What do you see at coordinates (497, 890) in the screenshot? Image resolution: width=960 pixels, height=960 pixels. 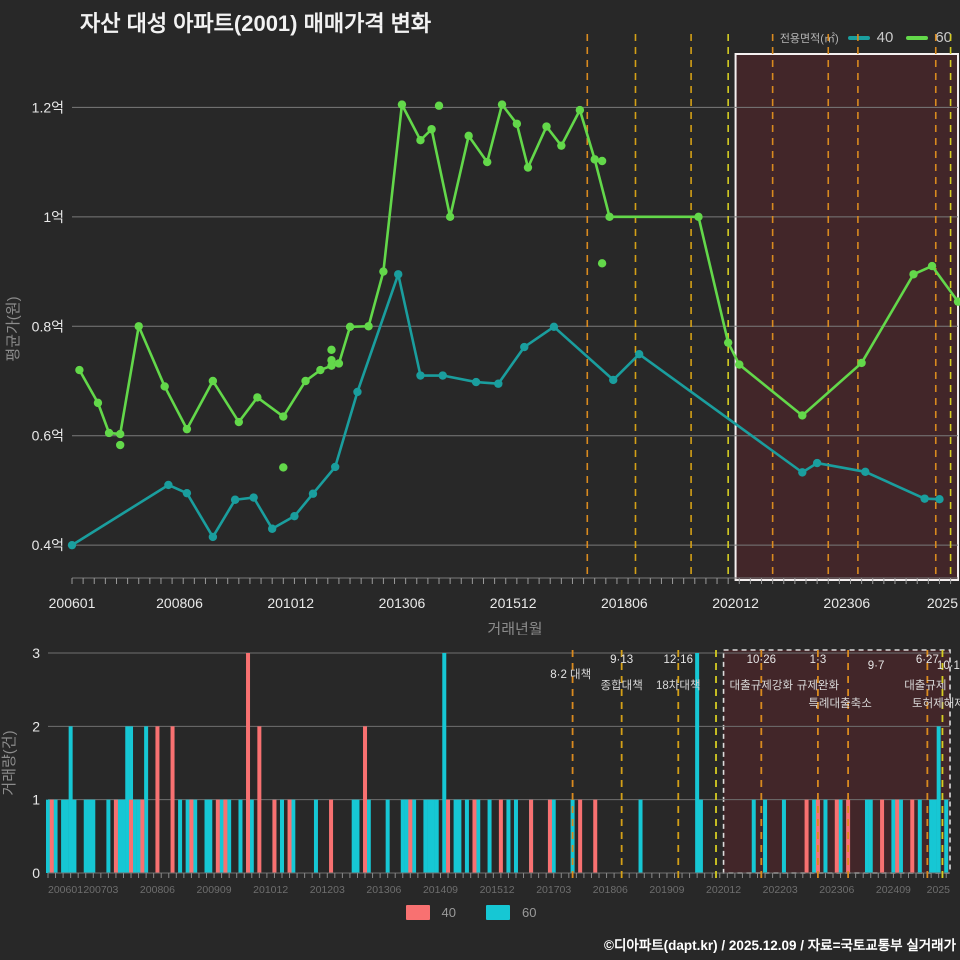 I see `volume-x-tick-label: 201512` at bounding box center [497, 890].